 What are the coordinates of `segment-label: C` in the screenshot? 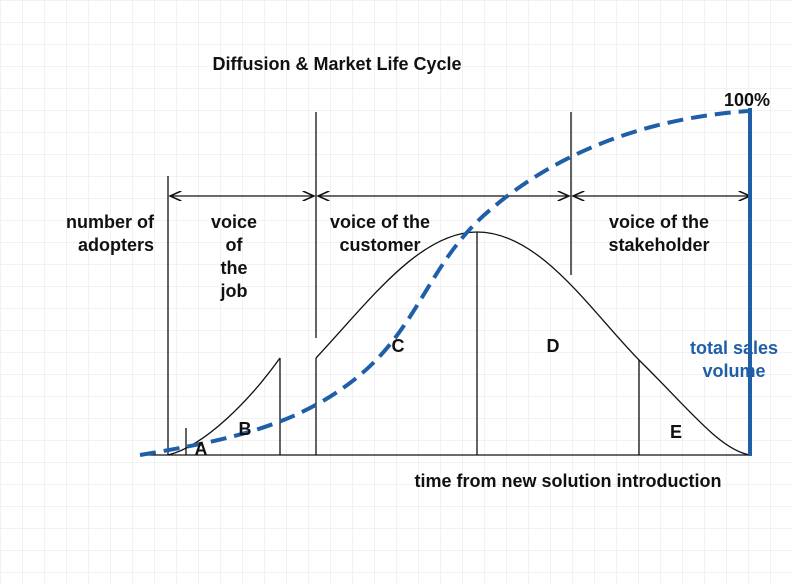 It's located at (398, 346).